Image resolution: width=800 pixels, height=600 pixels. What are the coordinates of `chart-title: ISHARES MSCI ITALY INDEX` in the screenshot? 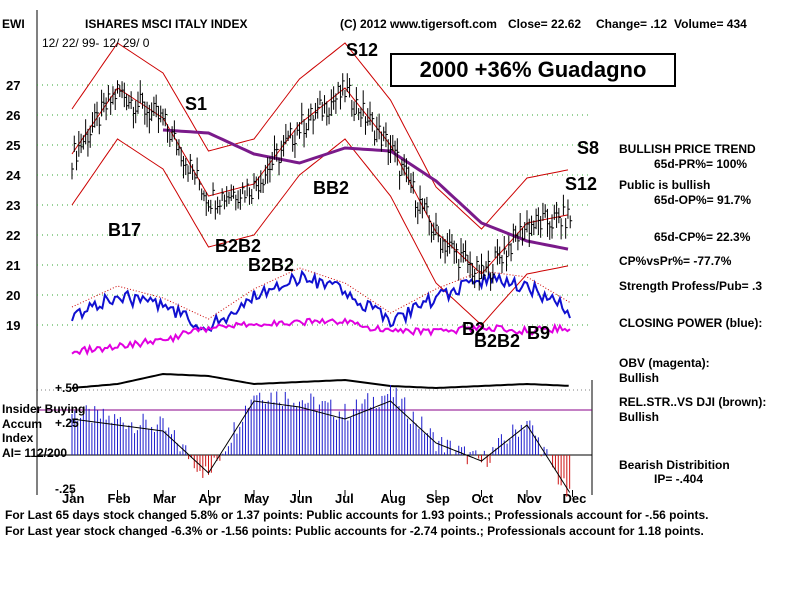 It's located at (166, 24).